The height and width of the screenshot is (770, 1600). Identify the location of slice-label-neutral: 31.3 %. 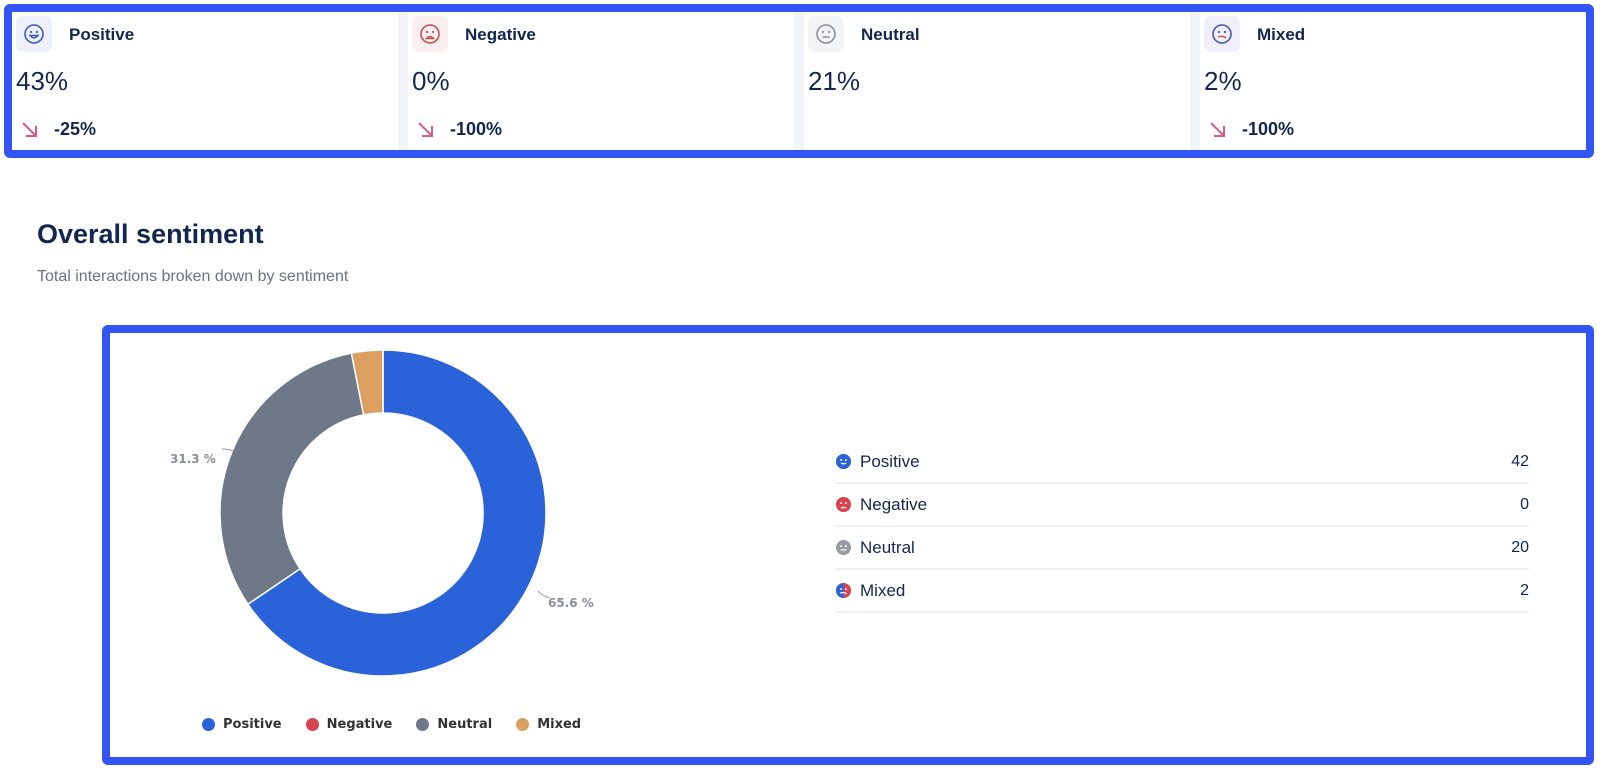
(193, 459).